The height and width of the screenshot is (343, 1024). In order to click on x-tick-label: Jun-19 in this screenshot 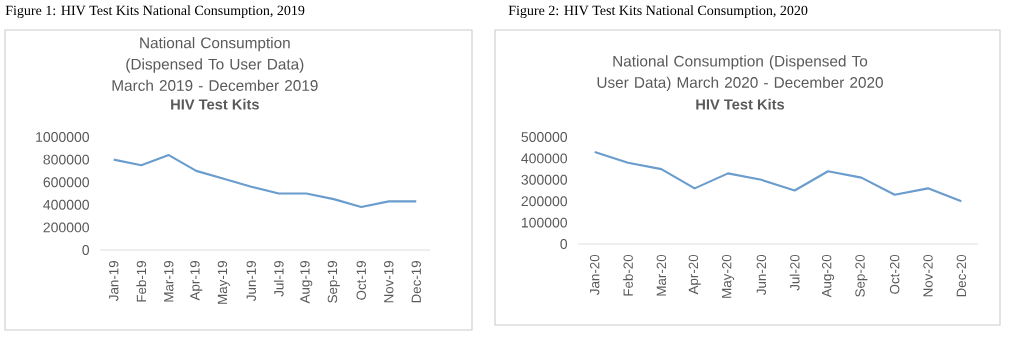, I will do `click(251, 281)`.